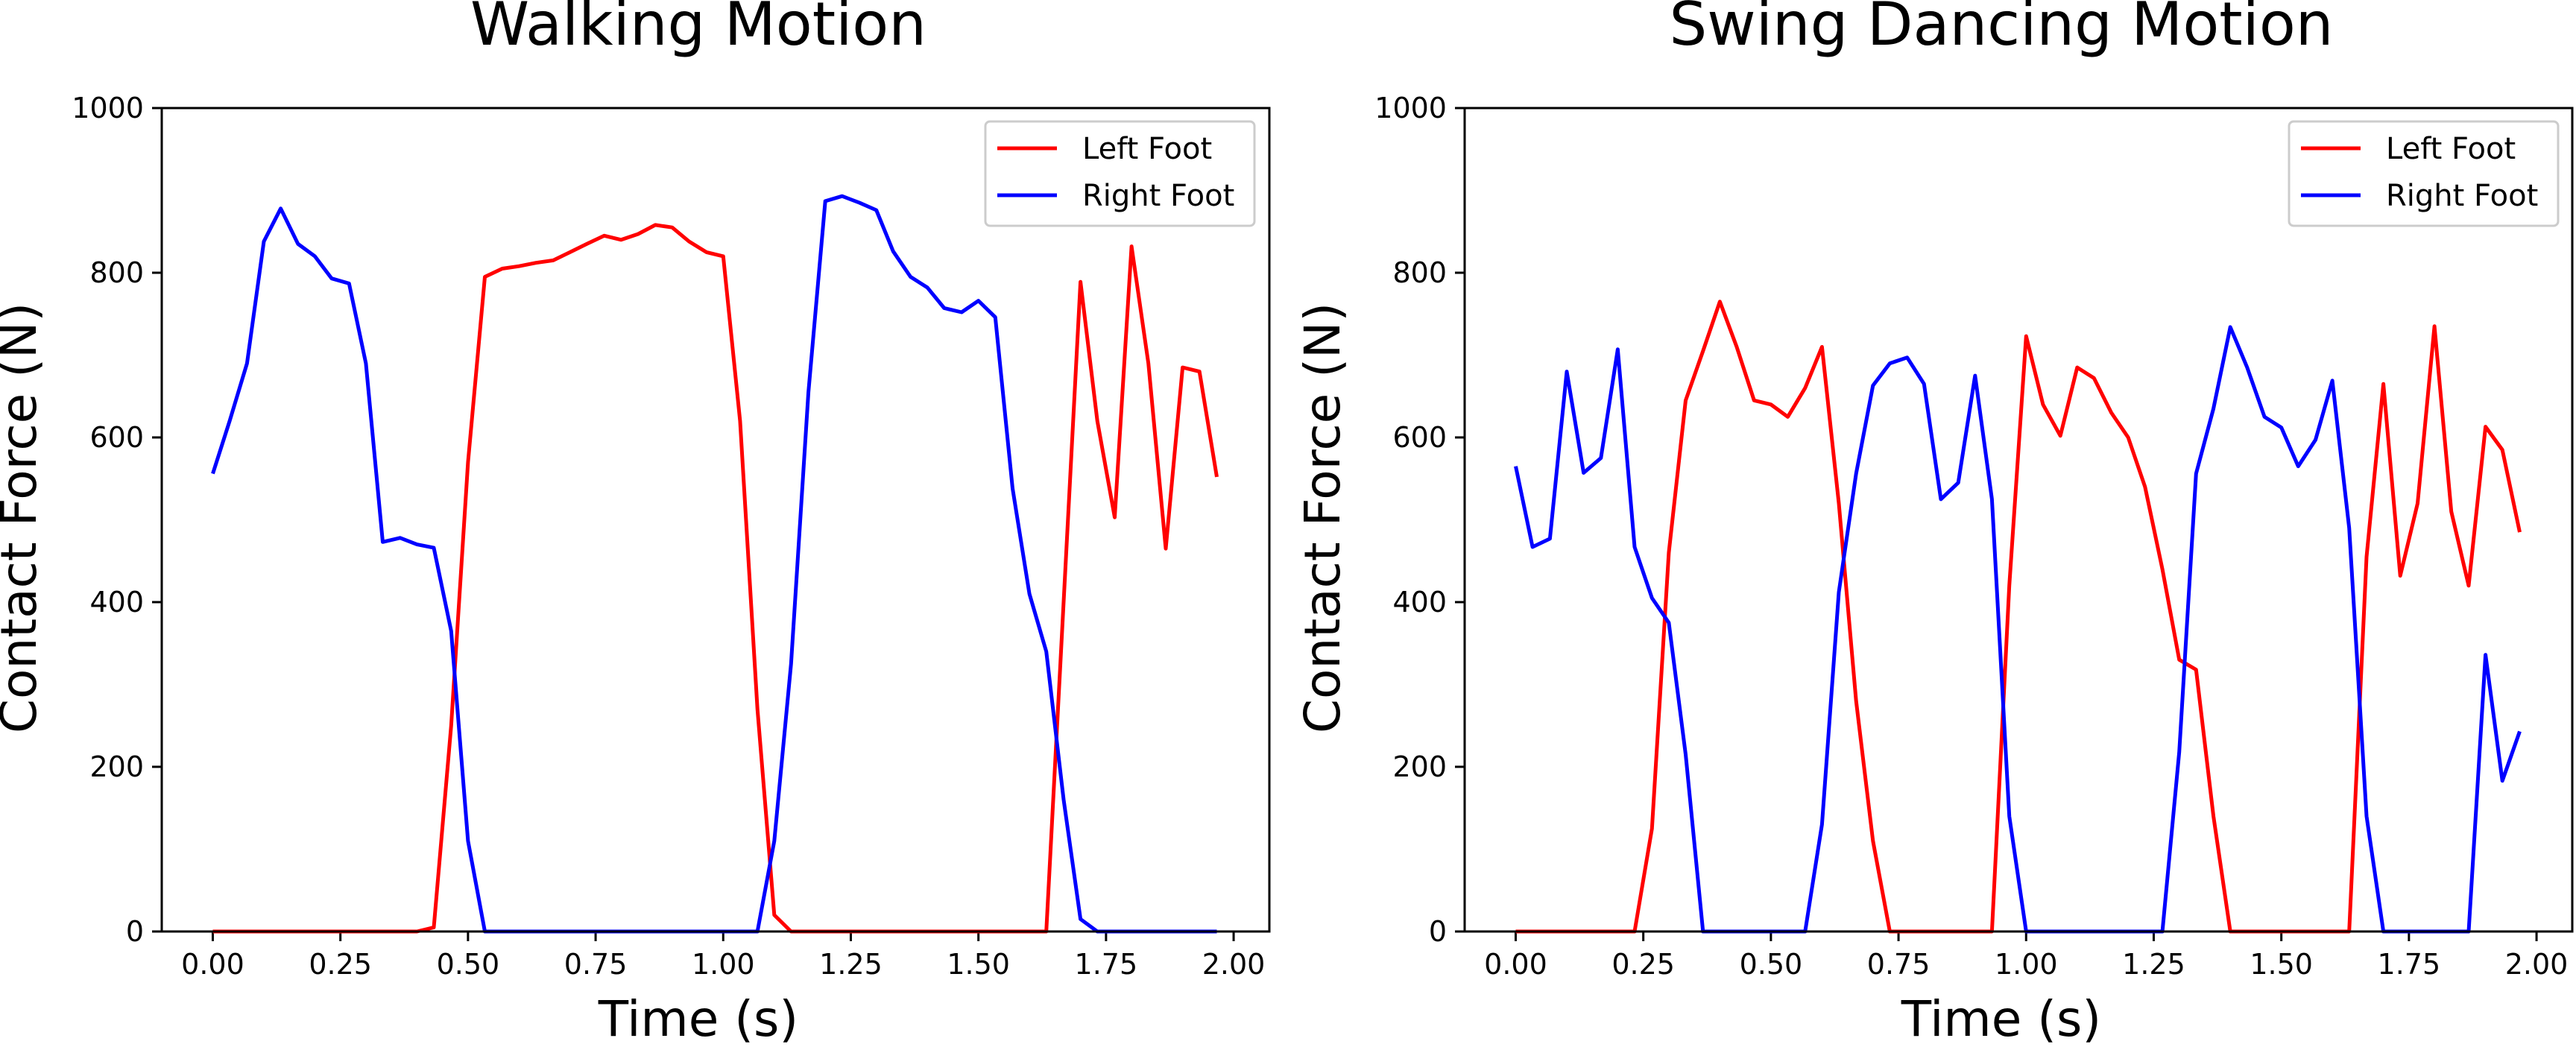  Describe the element at coordinates (2001, 29) in the screenshot. I see `chart-title: Swing Dancing Motion` at that location.